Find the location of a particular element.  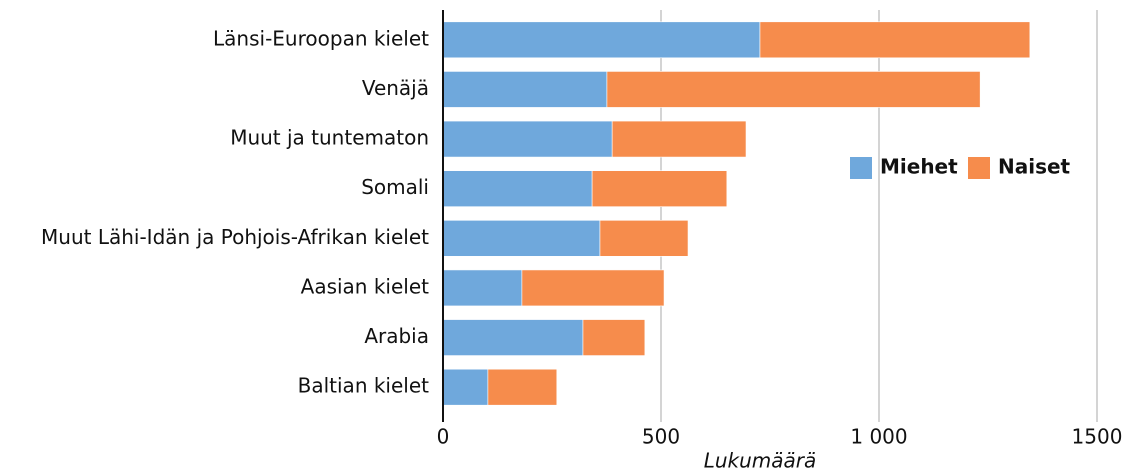

y-tick-label: Aasian kielet is located at coordinates (365, 286).